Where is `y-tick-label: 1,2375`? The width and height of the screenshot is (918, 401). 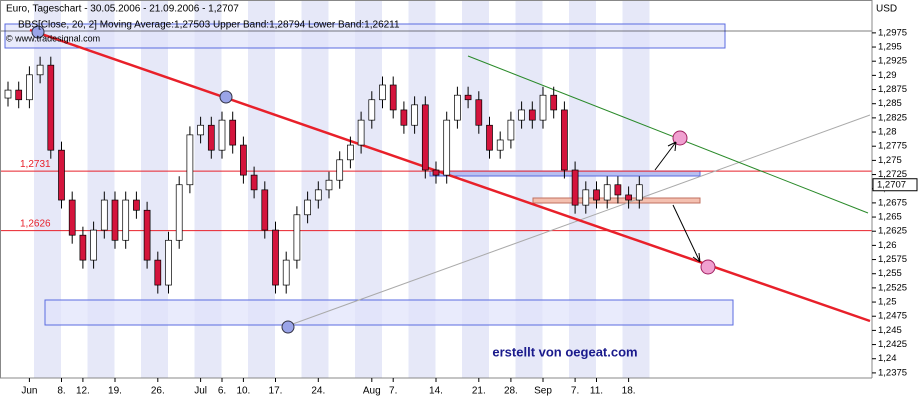 y-tick-label: 1,2375 is located at coordinates (892, 372).